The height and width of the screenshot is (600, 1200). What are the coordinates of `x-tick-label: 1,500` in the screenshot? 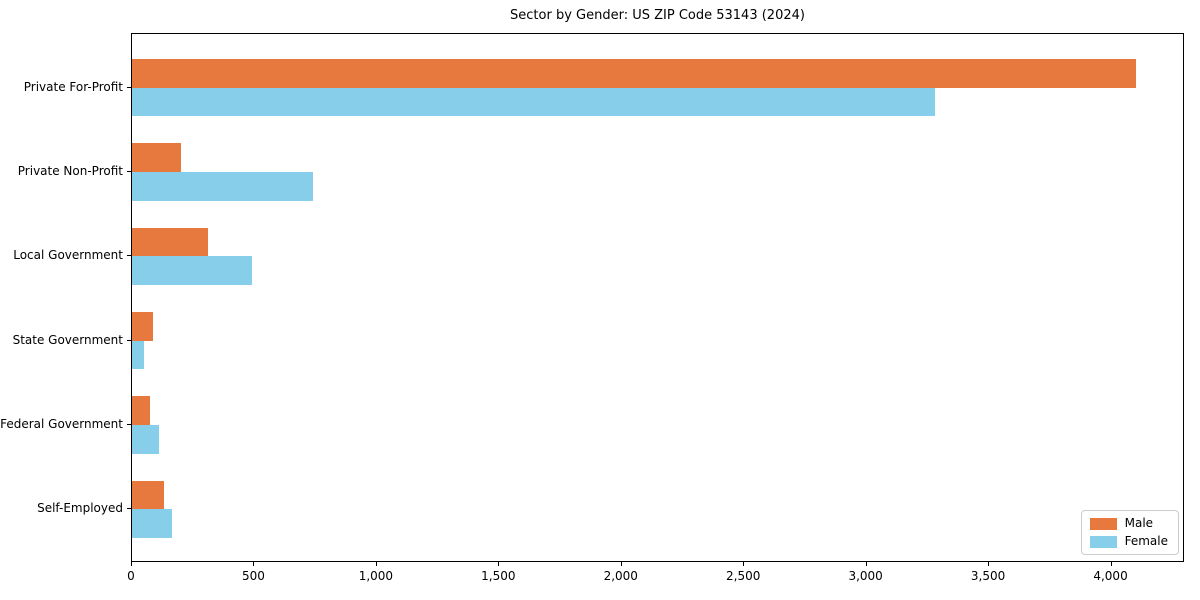 It's located at (498, 576).